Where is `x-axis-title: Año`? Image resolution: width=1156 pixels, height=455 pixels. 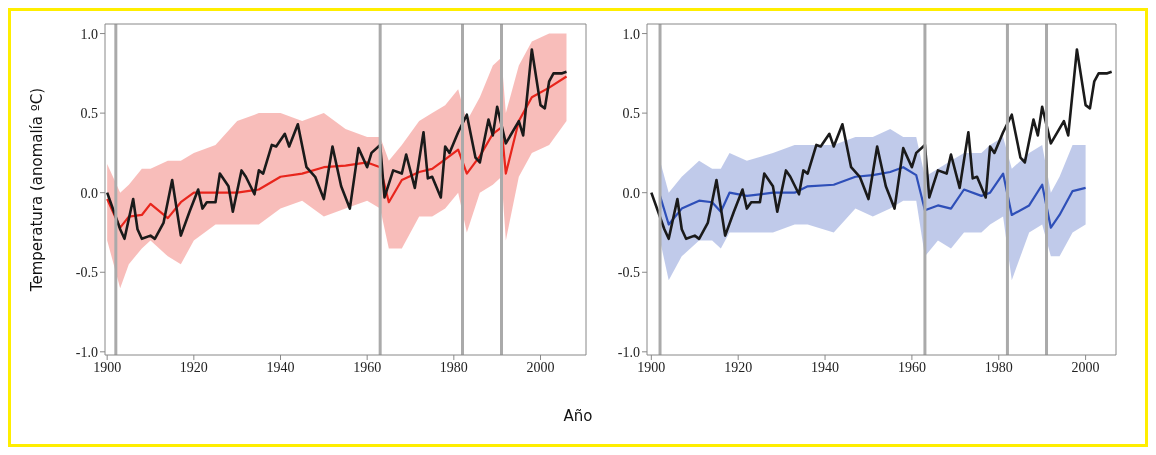
x-axis-title: Año is located at coordinates (578, 416).